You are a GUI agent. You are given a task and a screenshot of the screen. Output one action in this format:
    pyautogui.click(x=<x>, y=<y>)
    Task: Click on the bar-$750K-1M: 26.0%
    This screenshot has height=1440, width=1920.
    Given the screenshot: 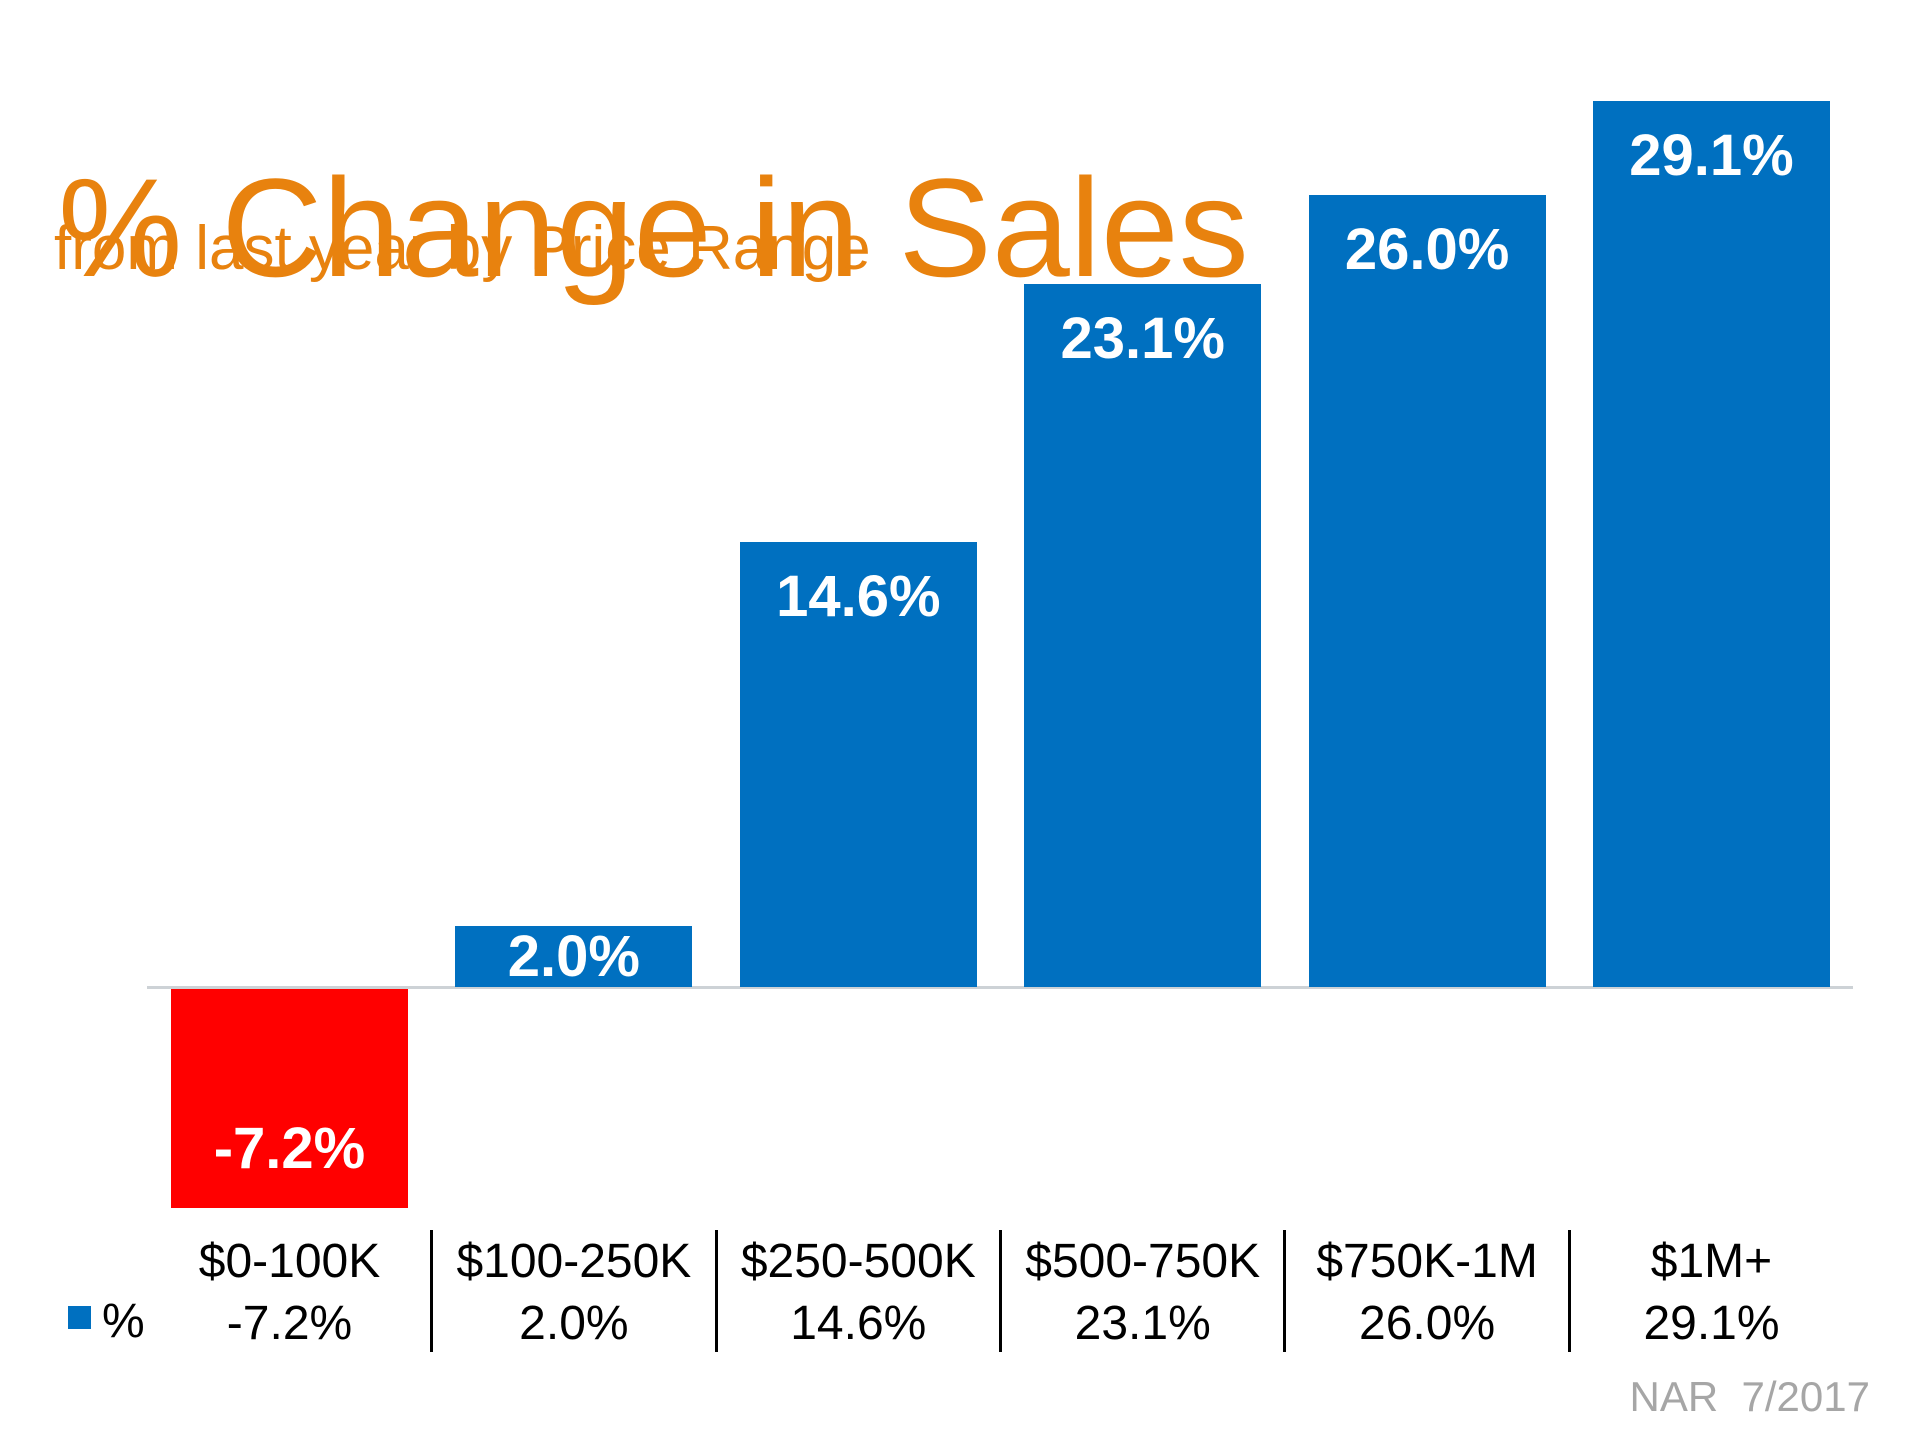 What is the action you would take?
    pyautogui.click(x=1427, y=591)
    